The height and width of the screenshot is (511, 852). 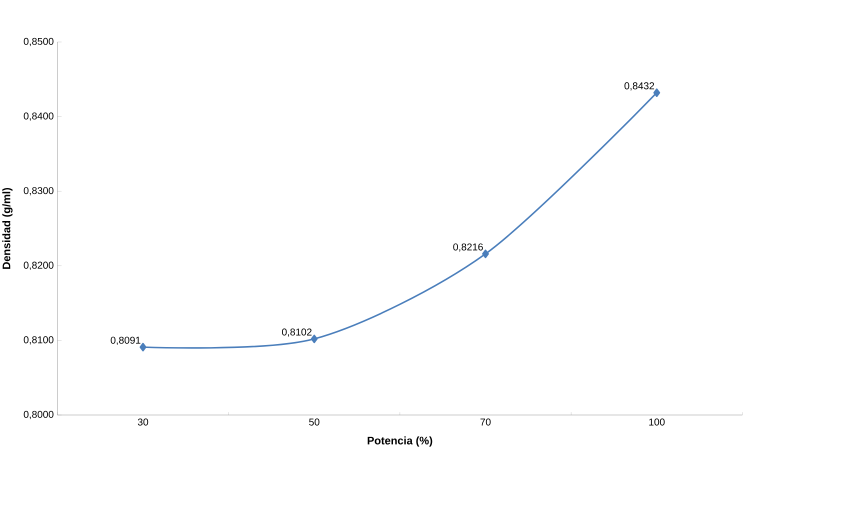 What do you see at coordinates (7, 228) in the screenshot?
I see `y-axis-title: Densidad (g/ml)` at bounding box center [7, 228].